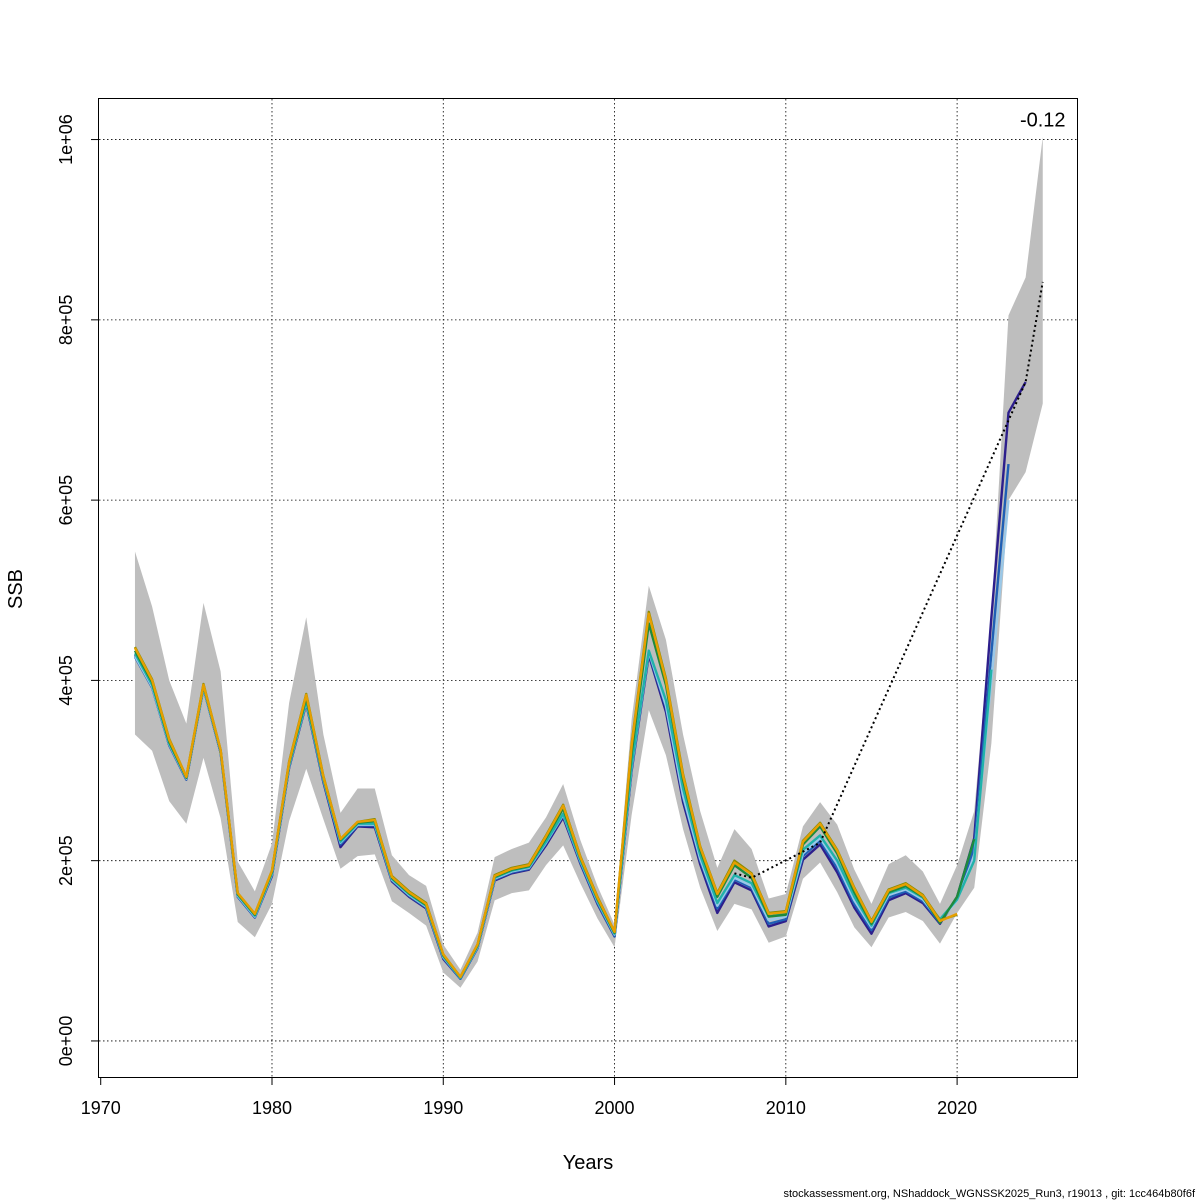  Describe the element at coordinates (272, 1108) in the screenshot. I see `x-tick-label-1: 1980` at that location.